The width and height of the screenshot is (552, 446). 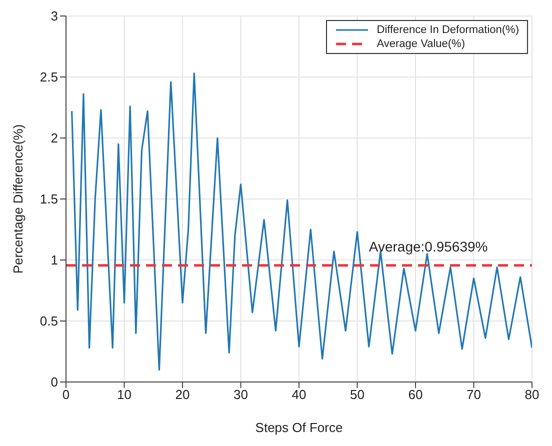 I want to click on y-tick-label: 0, so click(x=54, y=382).